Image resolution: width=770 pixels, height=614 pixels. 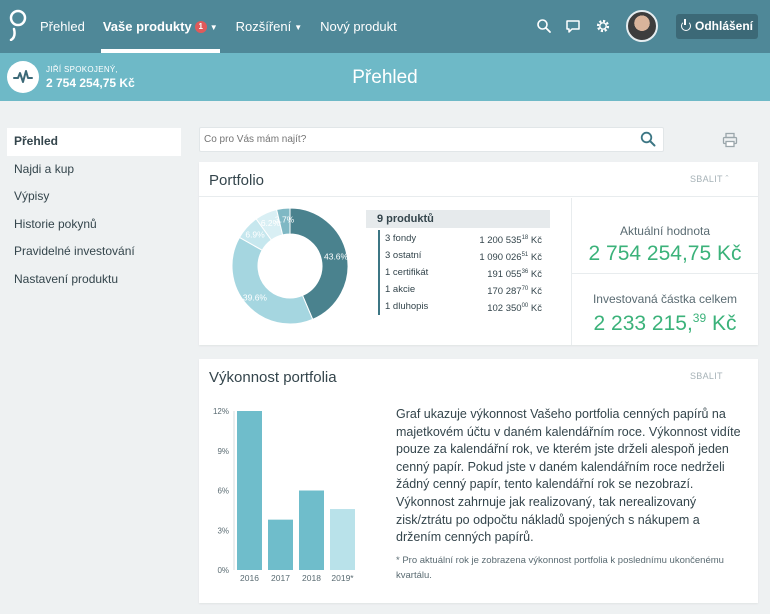 I want to click on pulse-icon, so click(x=23, y=76).